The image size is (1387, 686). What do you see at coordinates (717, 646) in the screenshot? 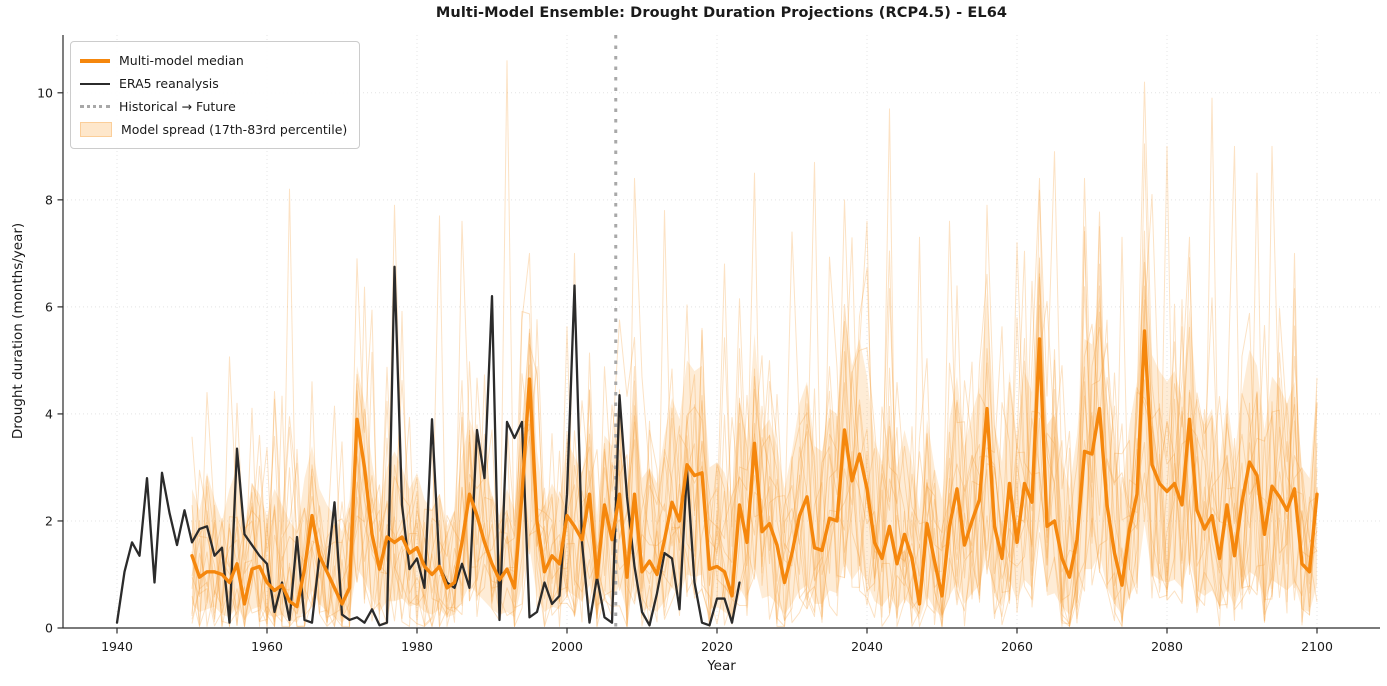
I see `svg-text: 2020` at bounding box center [717, 646].